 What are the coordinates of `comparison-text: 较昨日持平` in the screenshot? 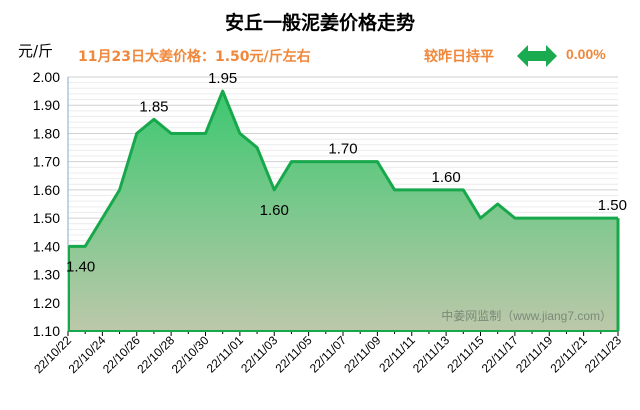 It's located at (459, 57).